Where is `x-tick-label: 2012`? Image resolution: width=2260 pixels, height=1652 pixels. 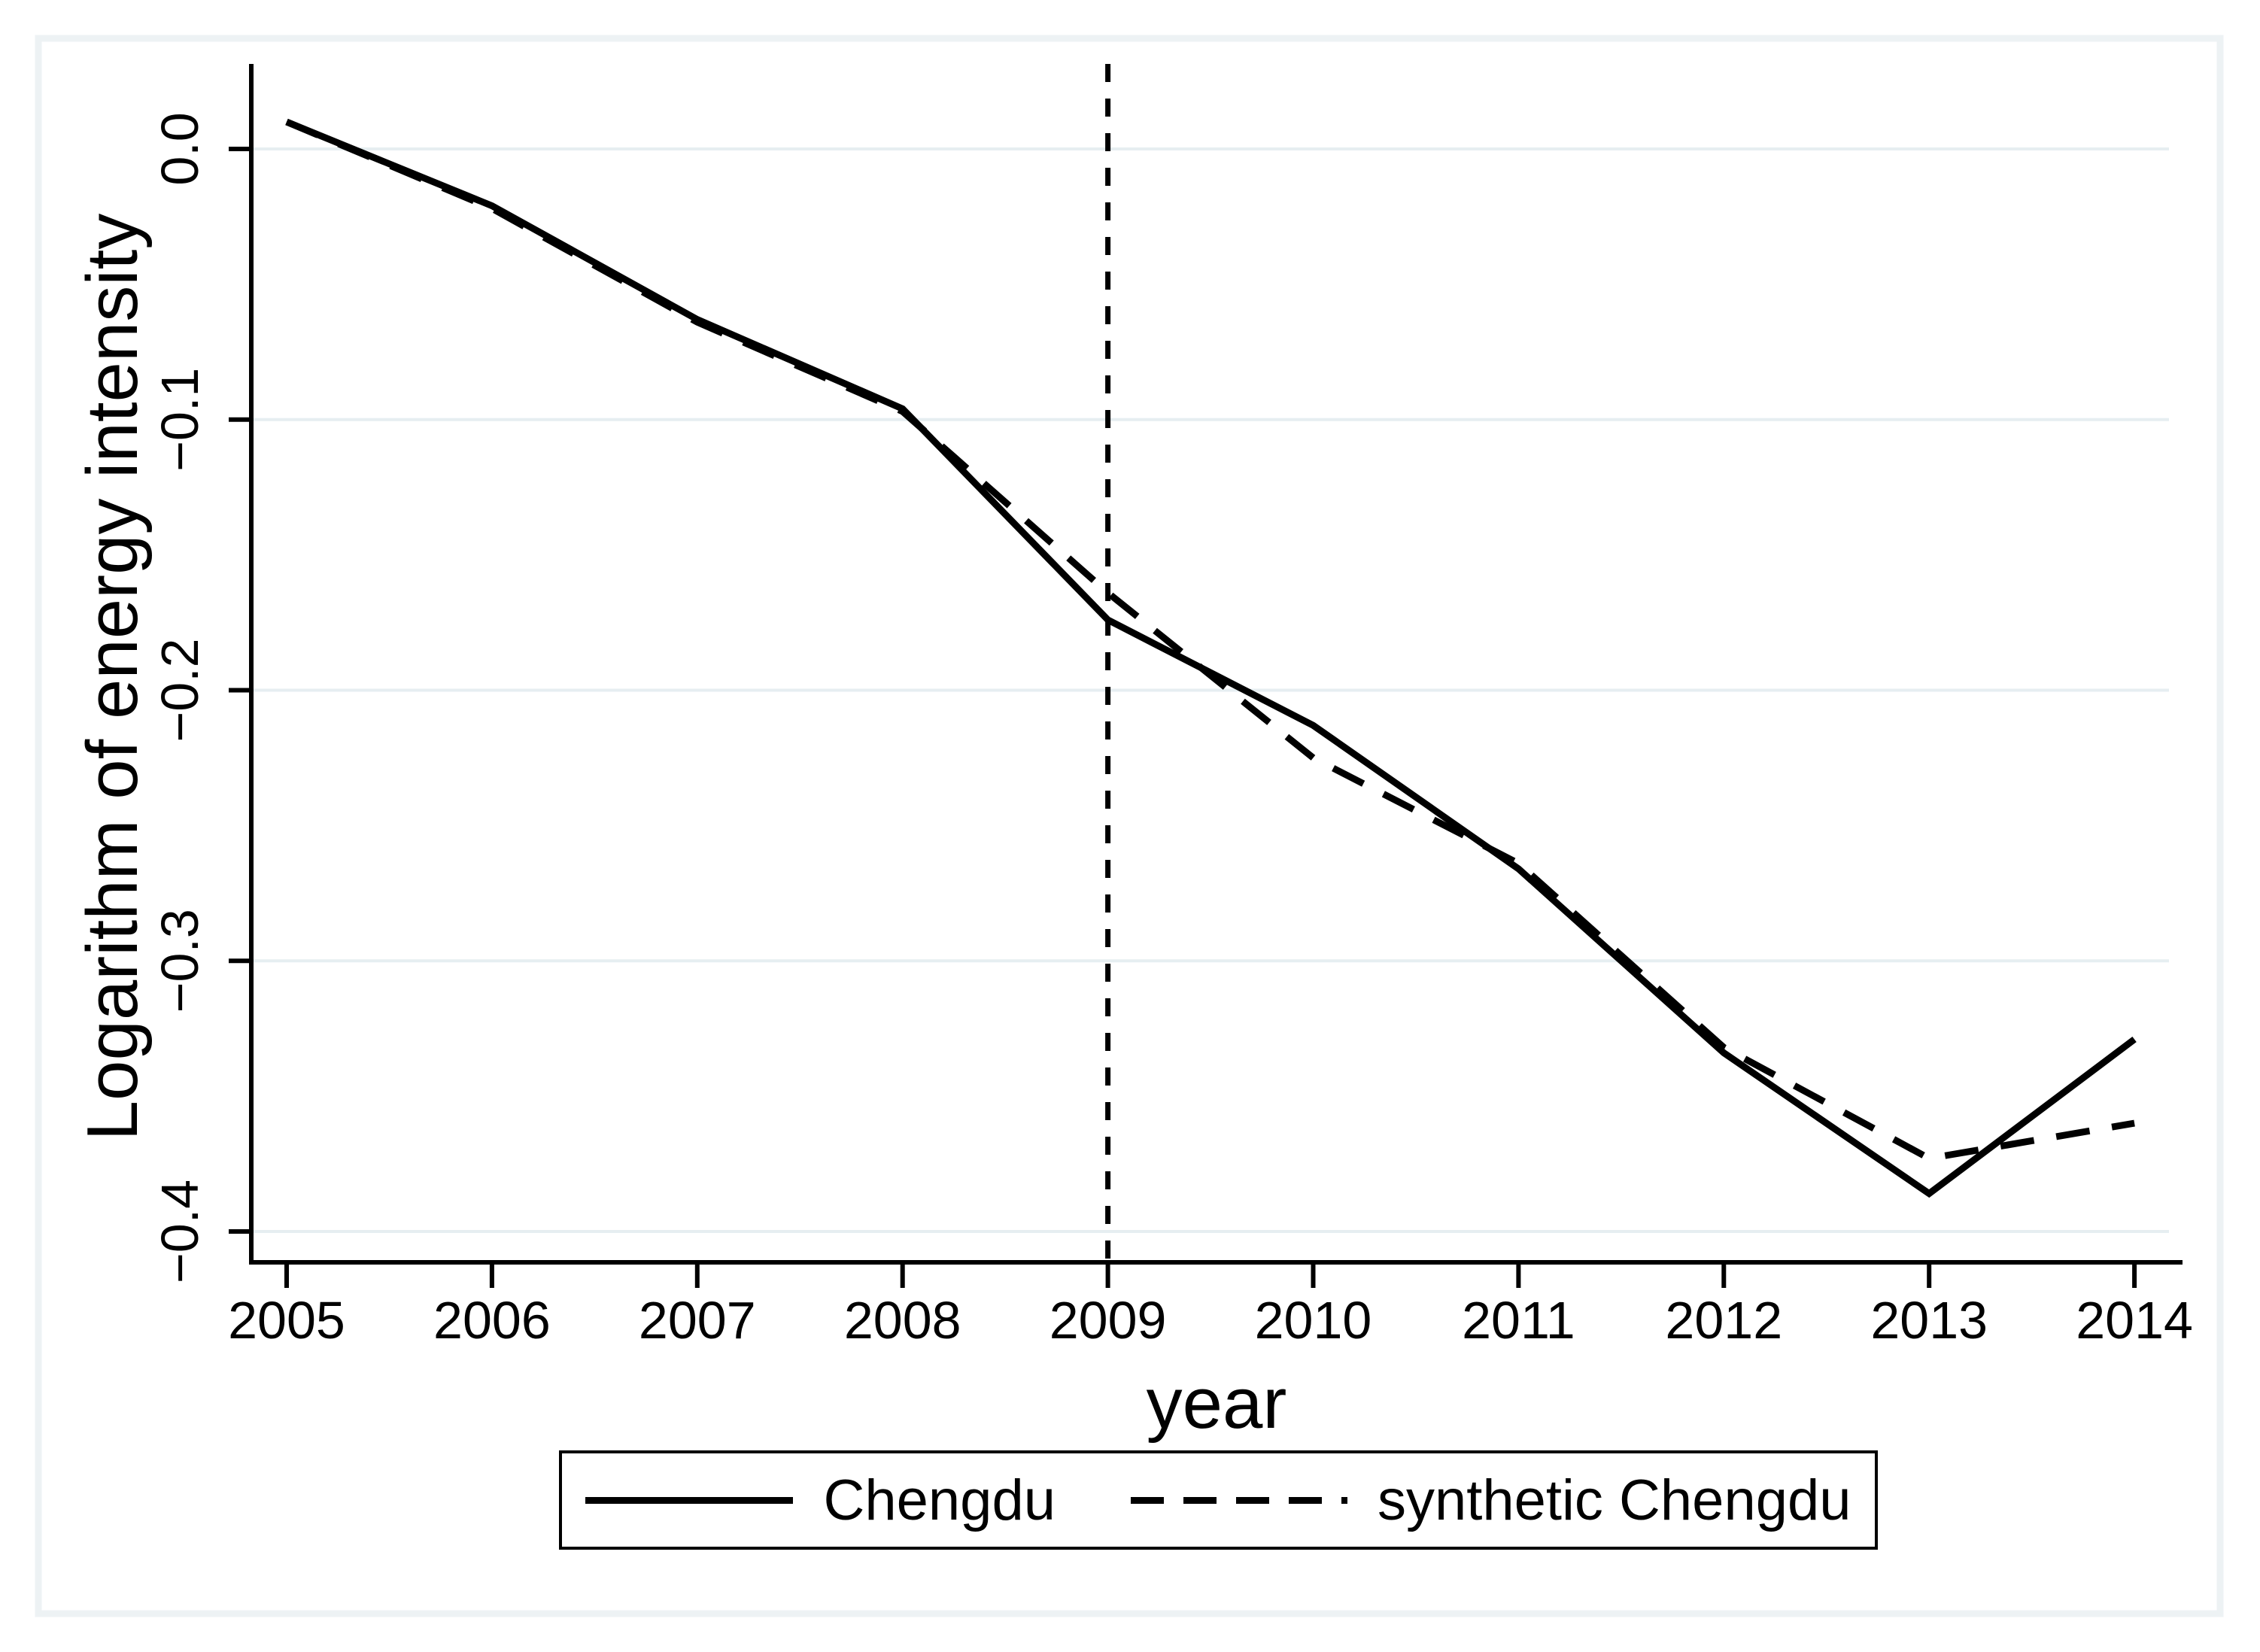
x-tick-label: 2012 is located at coordinates (1724, 1321).